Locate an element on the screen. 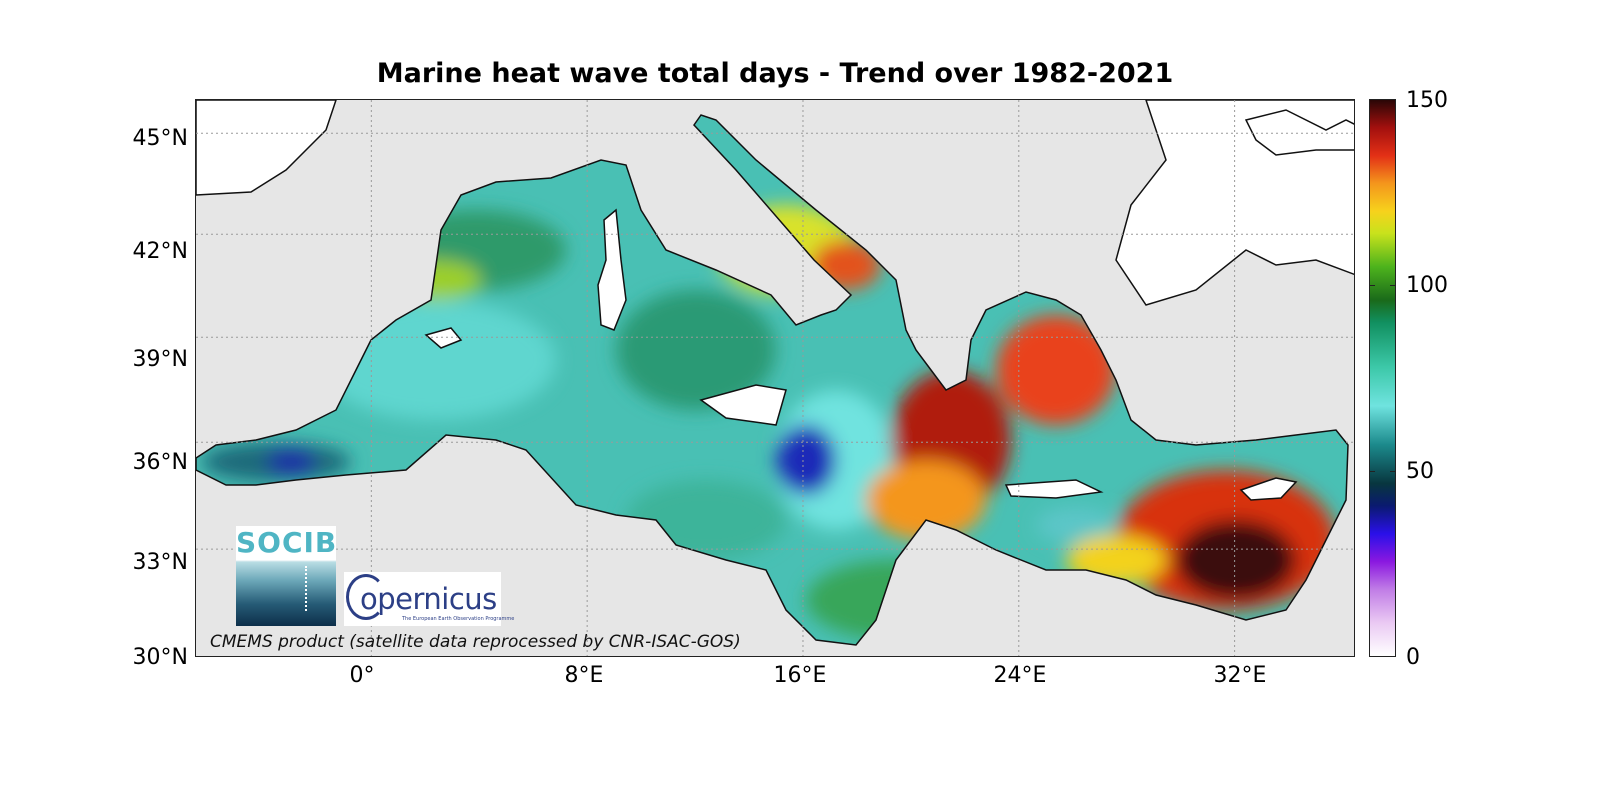 This screenshot has width=1600, height=800. colorbar-tick-0: 0 is located at coordinates (1413, 657).